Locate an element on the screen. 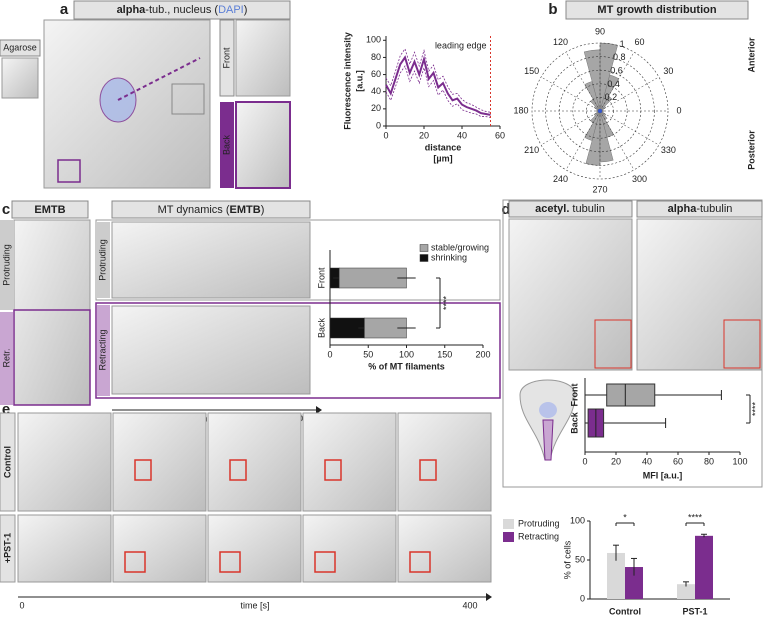 The width and height of the screenshot is (763, 643). title-part: EMTB is located at coordinates (245, 210).